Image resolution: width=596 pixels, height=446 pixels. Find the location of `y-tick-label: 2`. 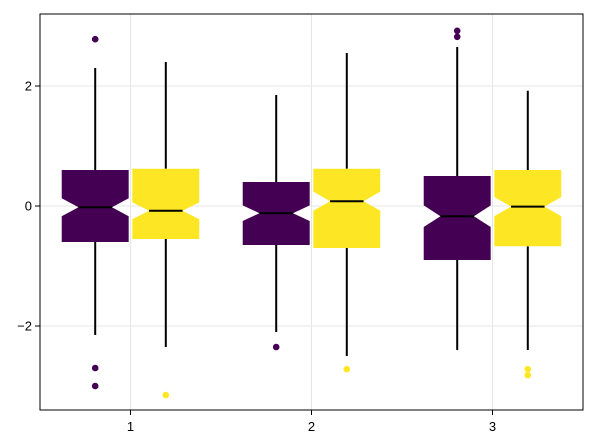

y-tick-label: 2 is located at coordinates (28, 86).